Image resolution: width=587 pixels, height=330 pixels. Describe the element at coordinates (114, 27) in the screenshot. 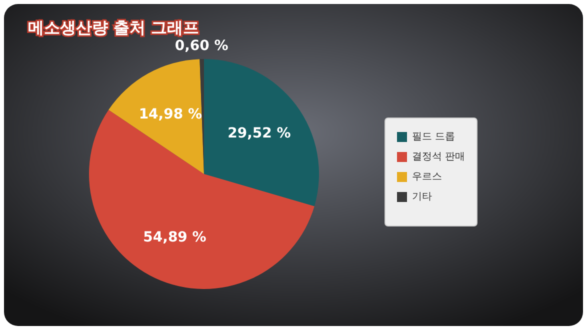

I see `chart-title: 메소생산량 출처 그래프` at that location.